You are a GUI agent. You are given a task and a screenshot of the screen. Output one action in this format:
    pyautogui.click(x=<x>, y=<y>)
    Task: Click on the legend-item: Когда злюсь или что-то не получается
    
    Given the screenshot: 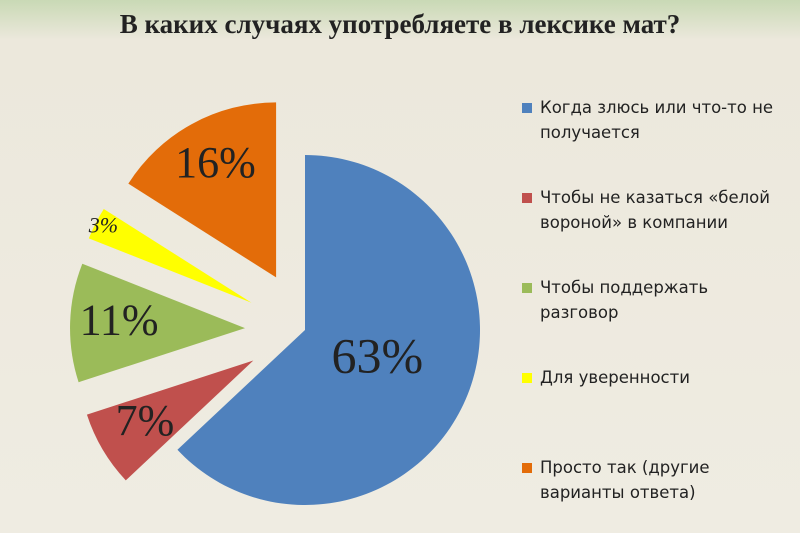 What is the action you would take?
    pyautogui.click(x=652, y=120)
    